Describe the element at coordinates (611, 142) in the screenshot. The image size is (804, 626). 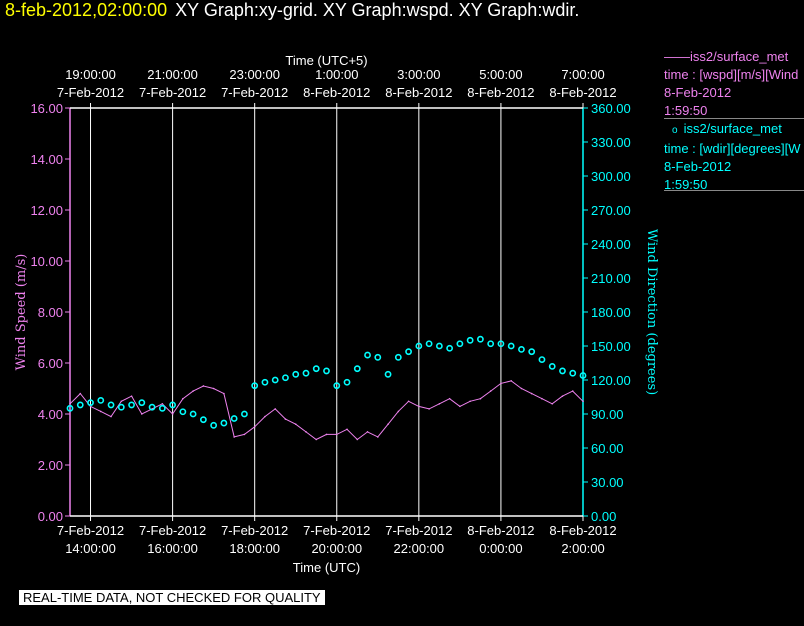
I see `right-tick-label: 330.00` at that location.